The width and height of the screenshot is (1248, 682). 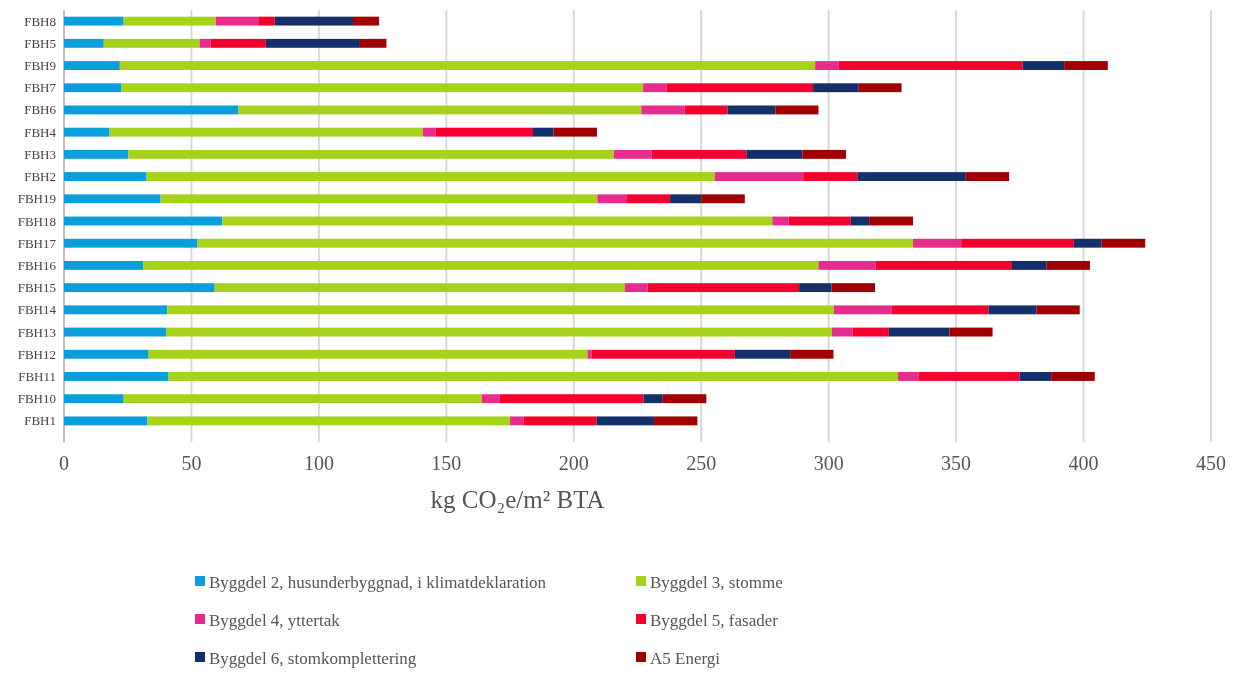 I want to click on y-tick-label: FBH3, so click(x=40, y=154).